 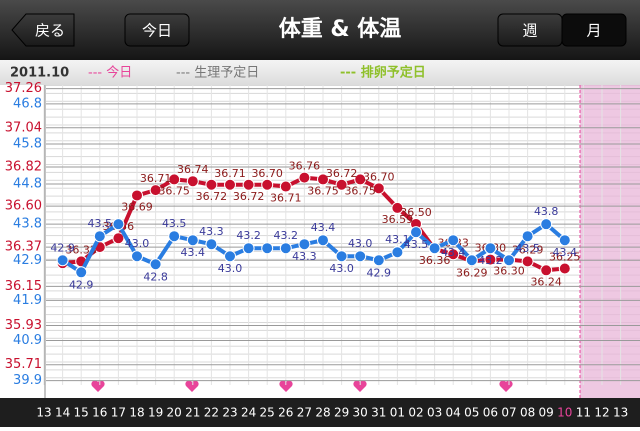 I want to click on x-tick-label: 31, so click(x=378, y=413).